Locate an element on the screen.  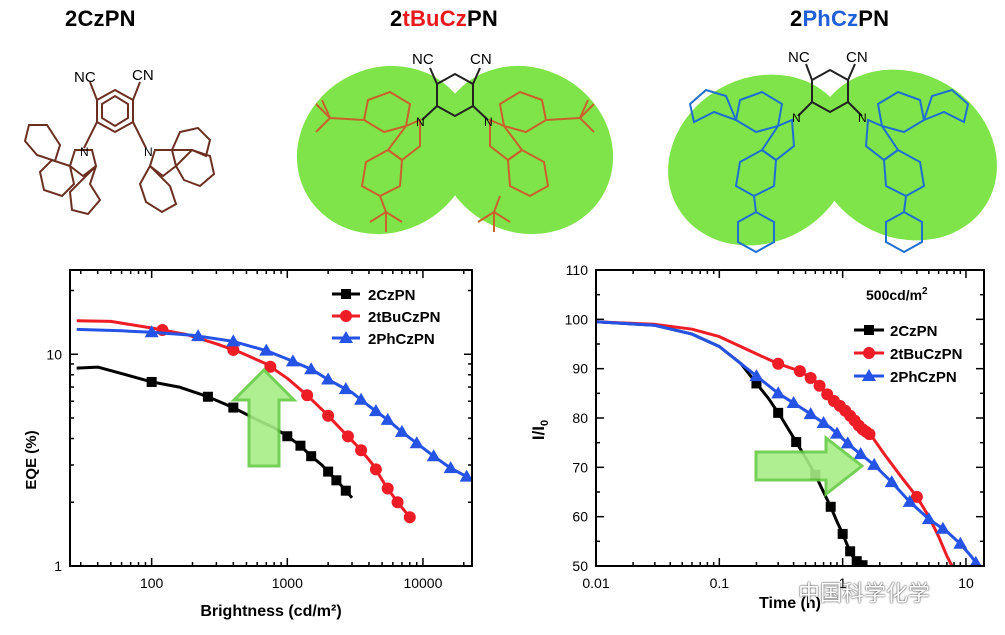
title-part: PN is located at coordinates (482, 18).